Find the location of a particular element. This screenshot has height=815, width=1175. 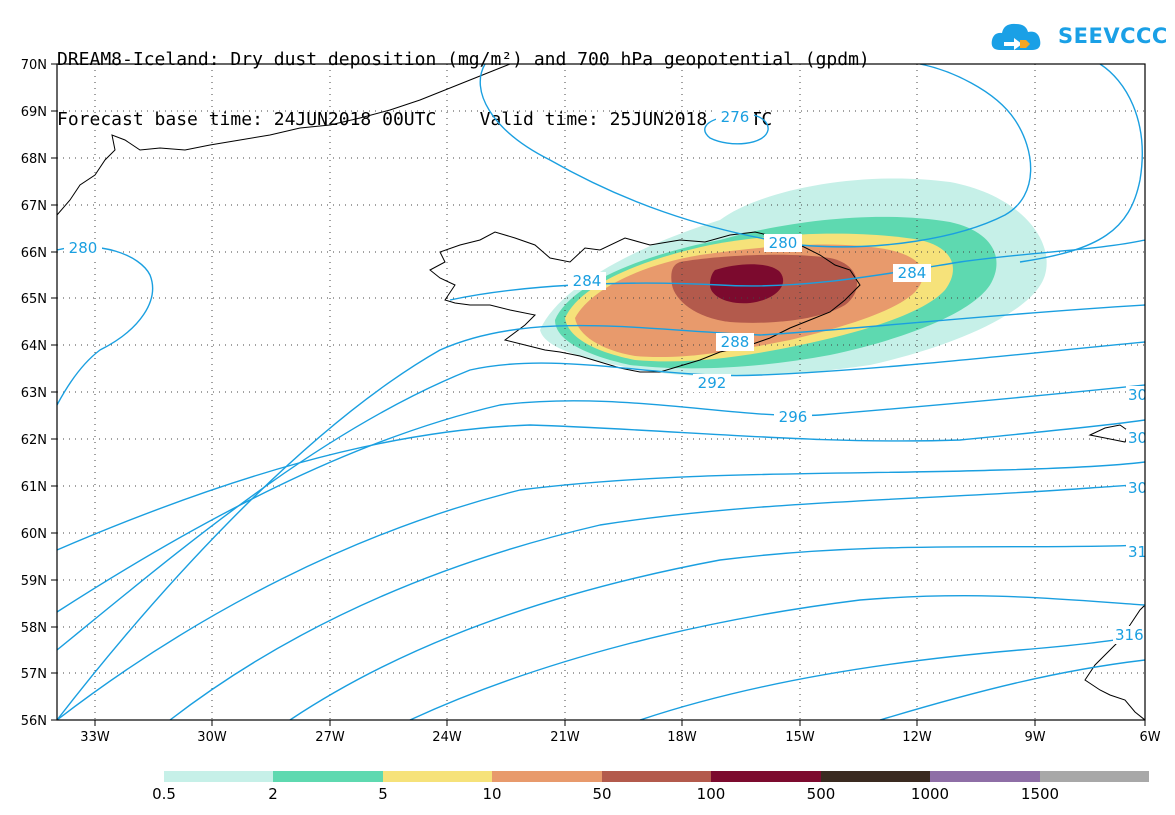

colorbar-label: 10 is located at coordinates (492, 794).